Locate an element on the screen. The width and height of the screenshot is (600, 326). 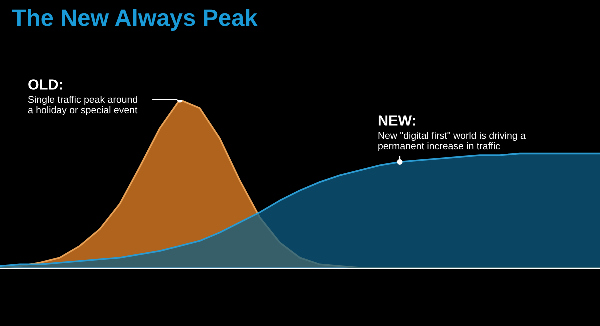
text: OLD: is located at coordinates (45, 85).